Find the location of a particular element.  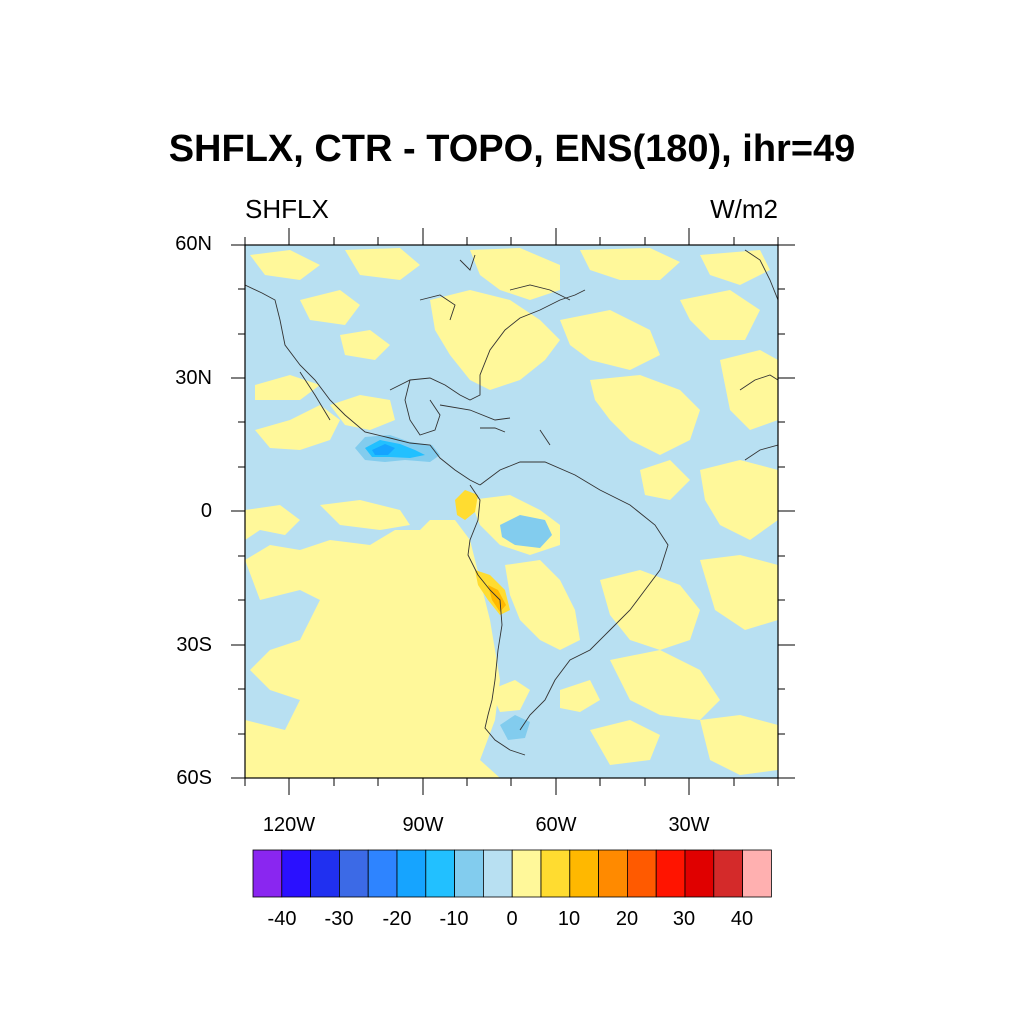

colorbar is located at coordinates (512, 873).